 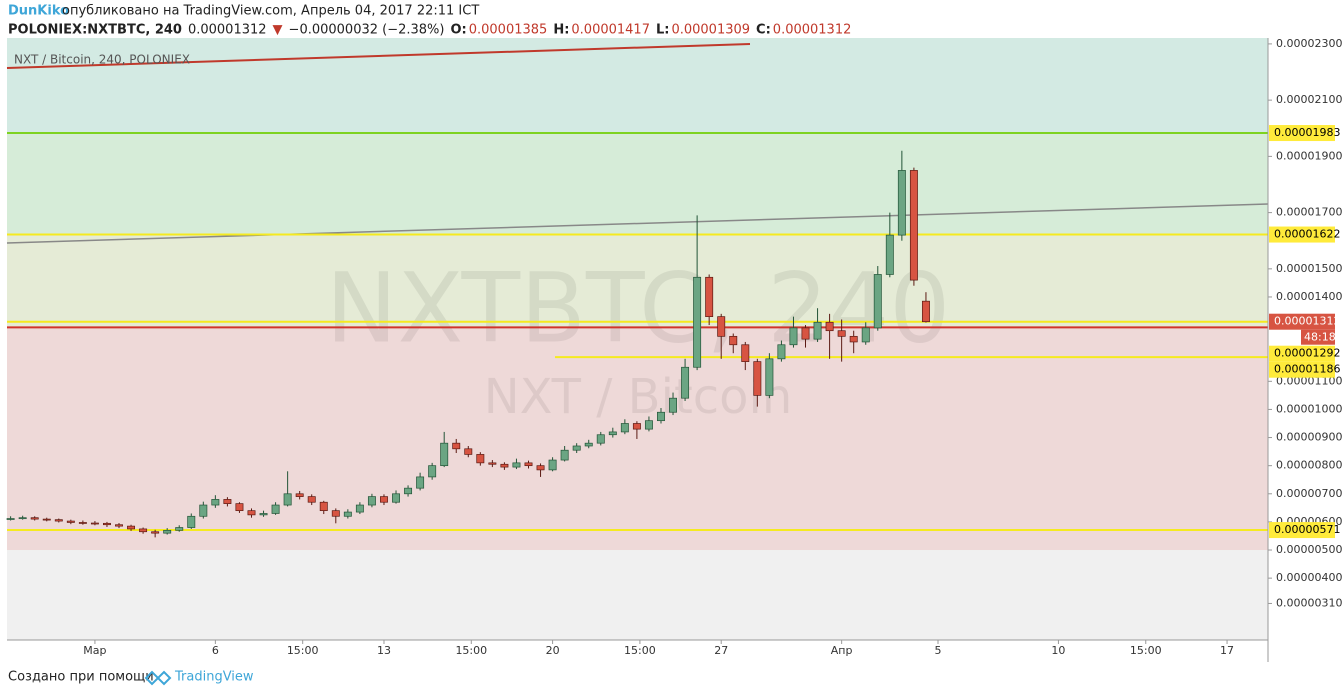 What do you see at coordinates (458, 30) in the screenshot?
I see `header-field: O:` at bounding box center [458, 30].